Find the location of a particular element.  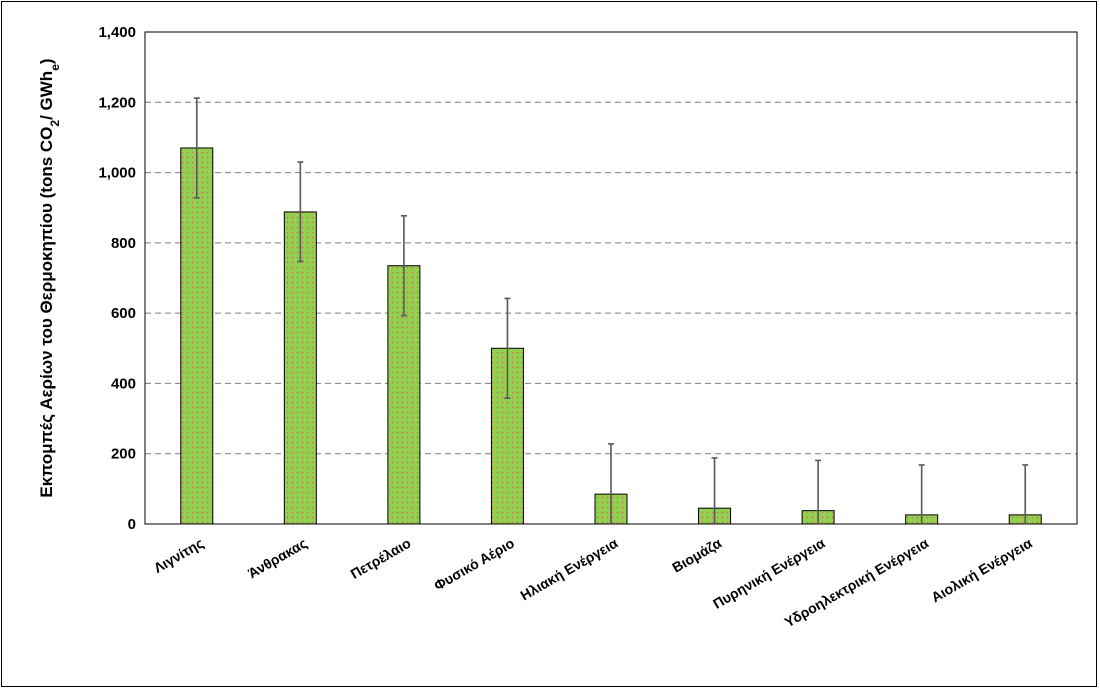

y-tick-label: 0 is located at coordinates (132, 524).